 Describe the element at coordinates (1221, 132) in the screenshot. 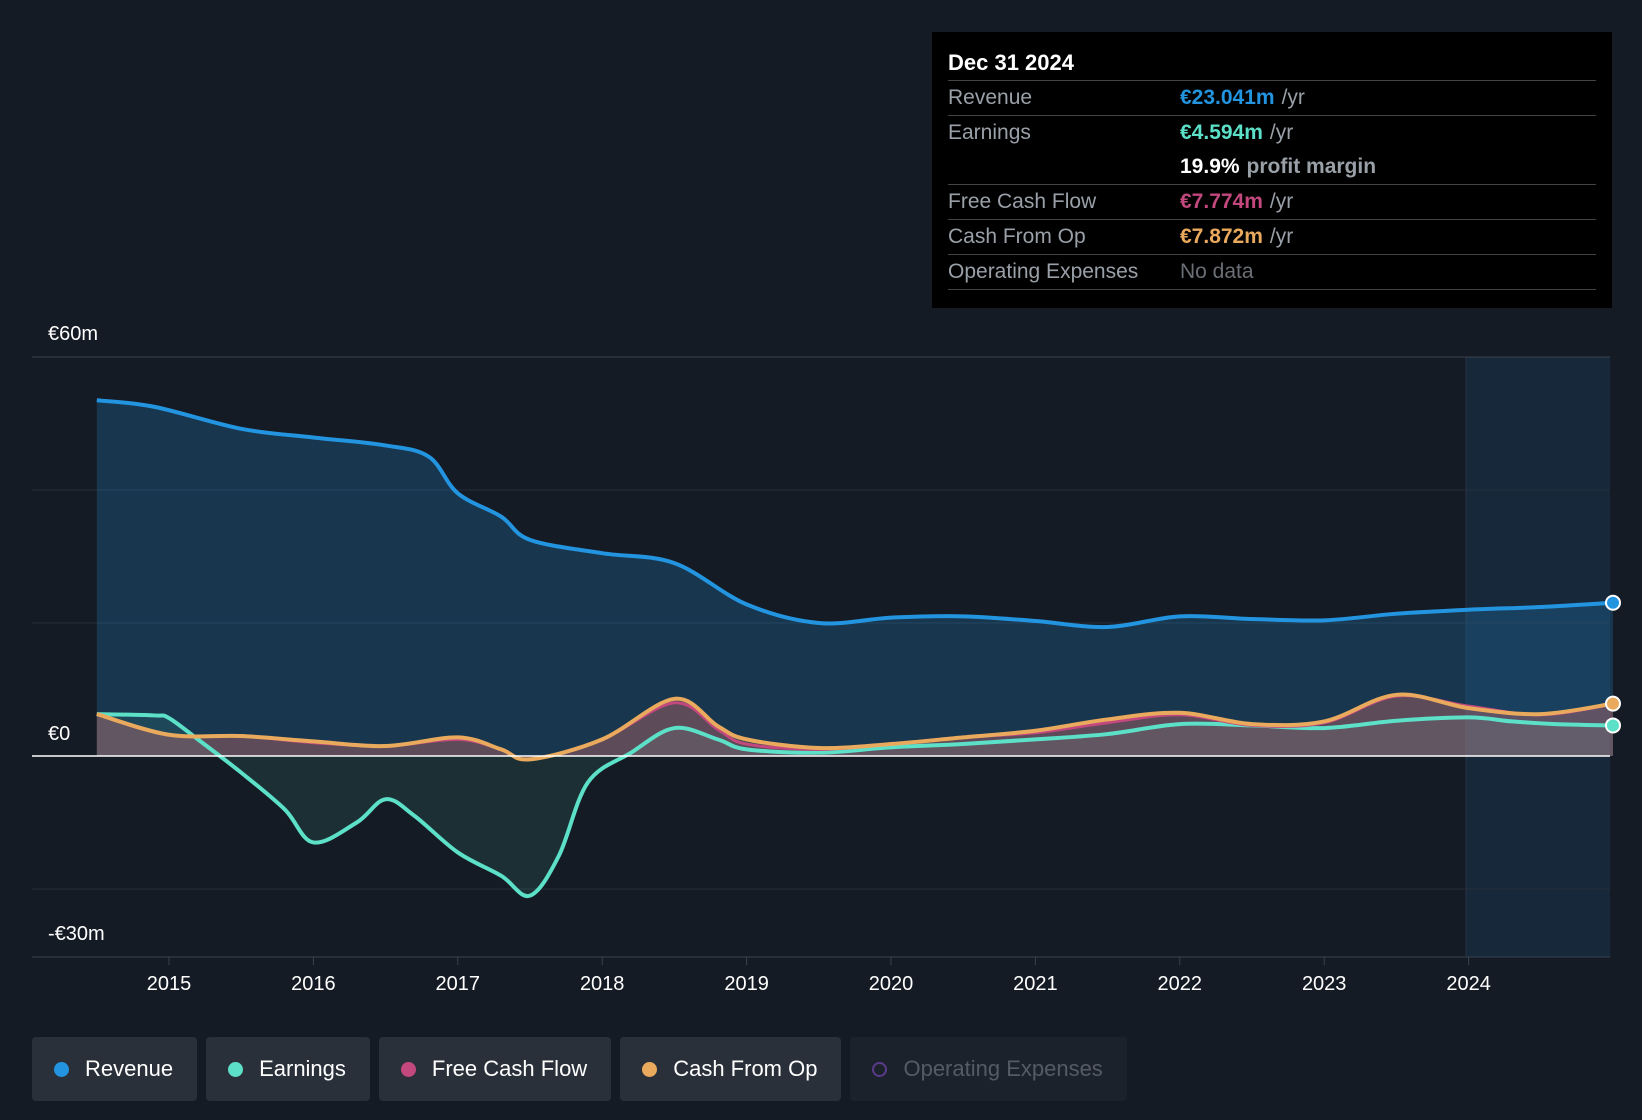

I see `tooltip-value: €4.594m` at that location.